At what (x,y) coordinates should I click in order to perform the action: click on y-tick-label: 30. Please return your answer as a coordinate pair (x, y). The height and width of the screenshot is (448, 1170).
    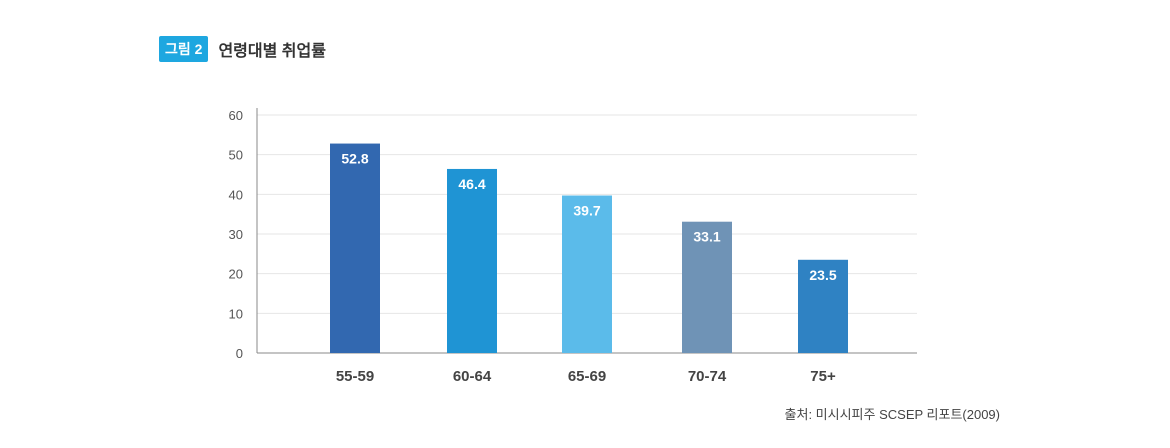
    Looking at the image, I should click on (236, 234).